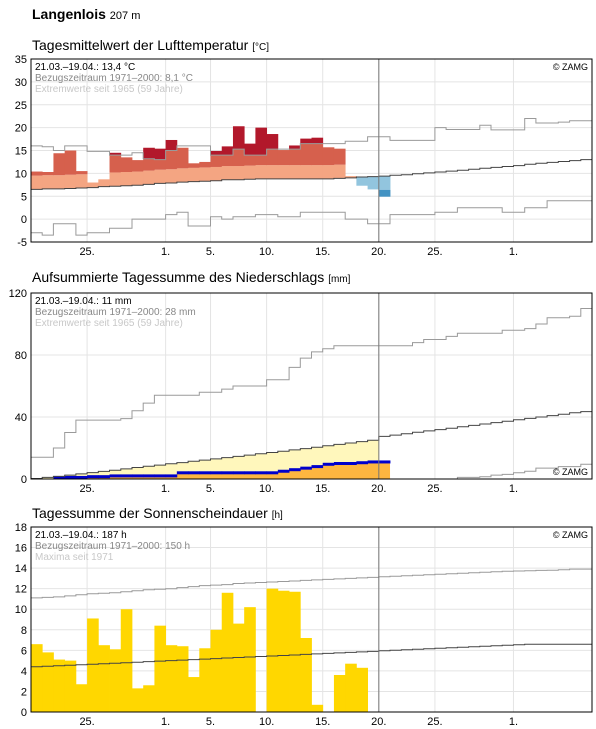  What do you see at coordinates (21, 528) in the screenshot?
I see `y-tick-label: 18` at bounding box center [21, 528].